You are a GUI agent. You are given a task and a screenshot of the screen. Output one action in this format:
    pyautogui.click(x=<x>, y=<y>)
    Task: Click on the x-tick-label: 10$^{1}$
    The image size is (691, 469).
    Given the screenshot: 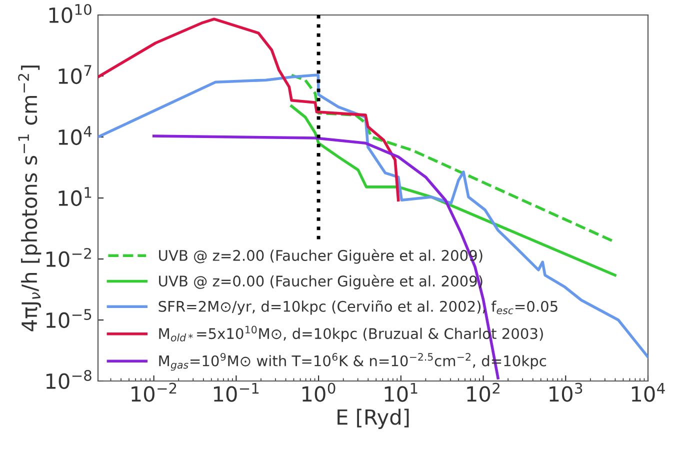 What is the action you would take?
    pyautogui.click(x=401, y=392)
    